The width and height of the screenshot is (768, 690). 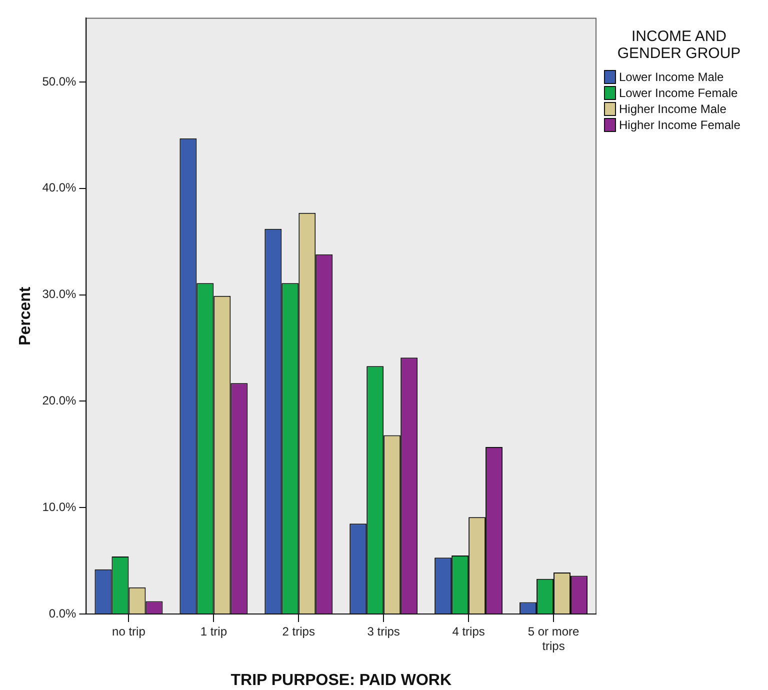 I want to click on y-tick-label: 40.0%, so click(x=59, y=187).